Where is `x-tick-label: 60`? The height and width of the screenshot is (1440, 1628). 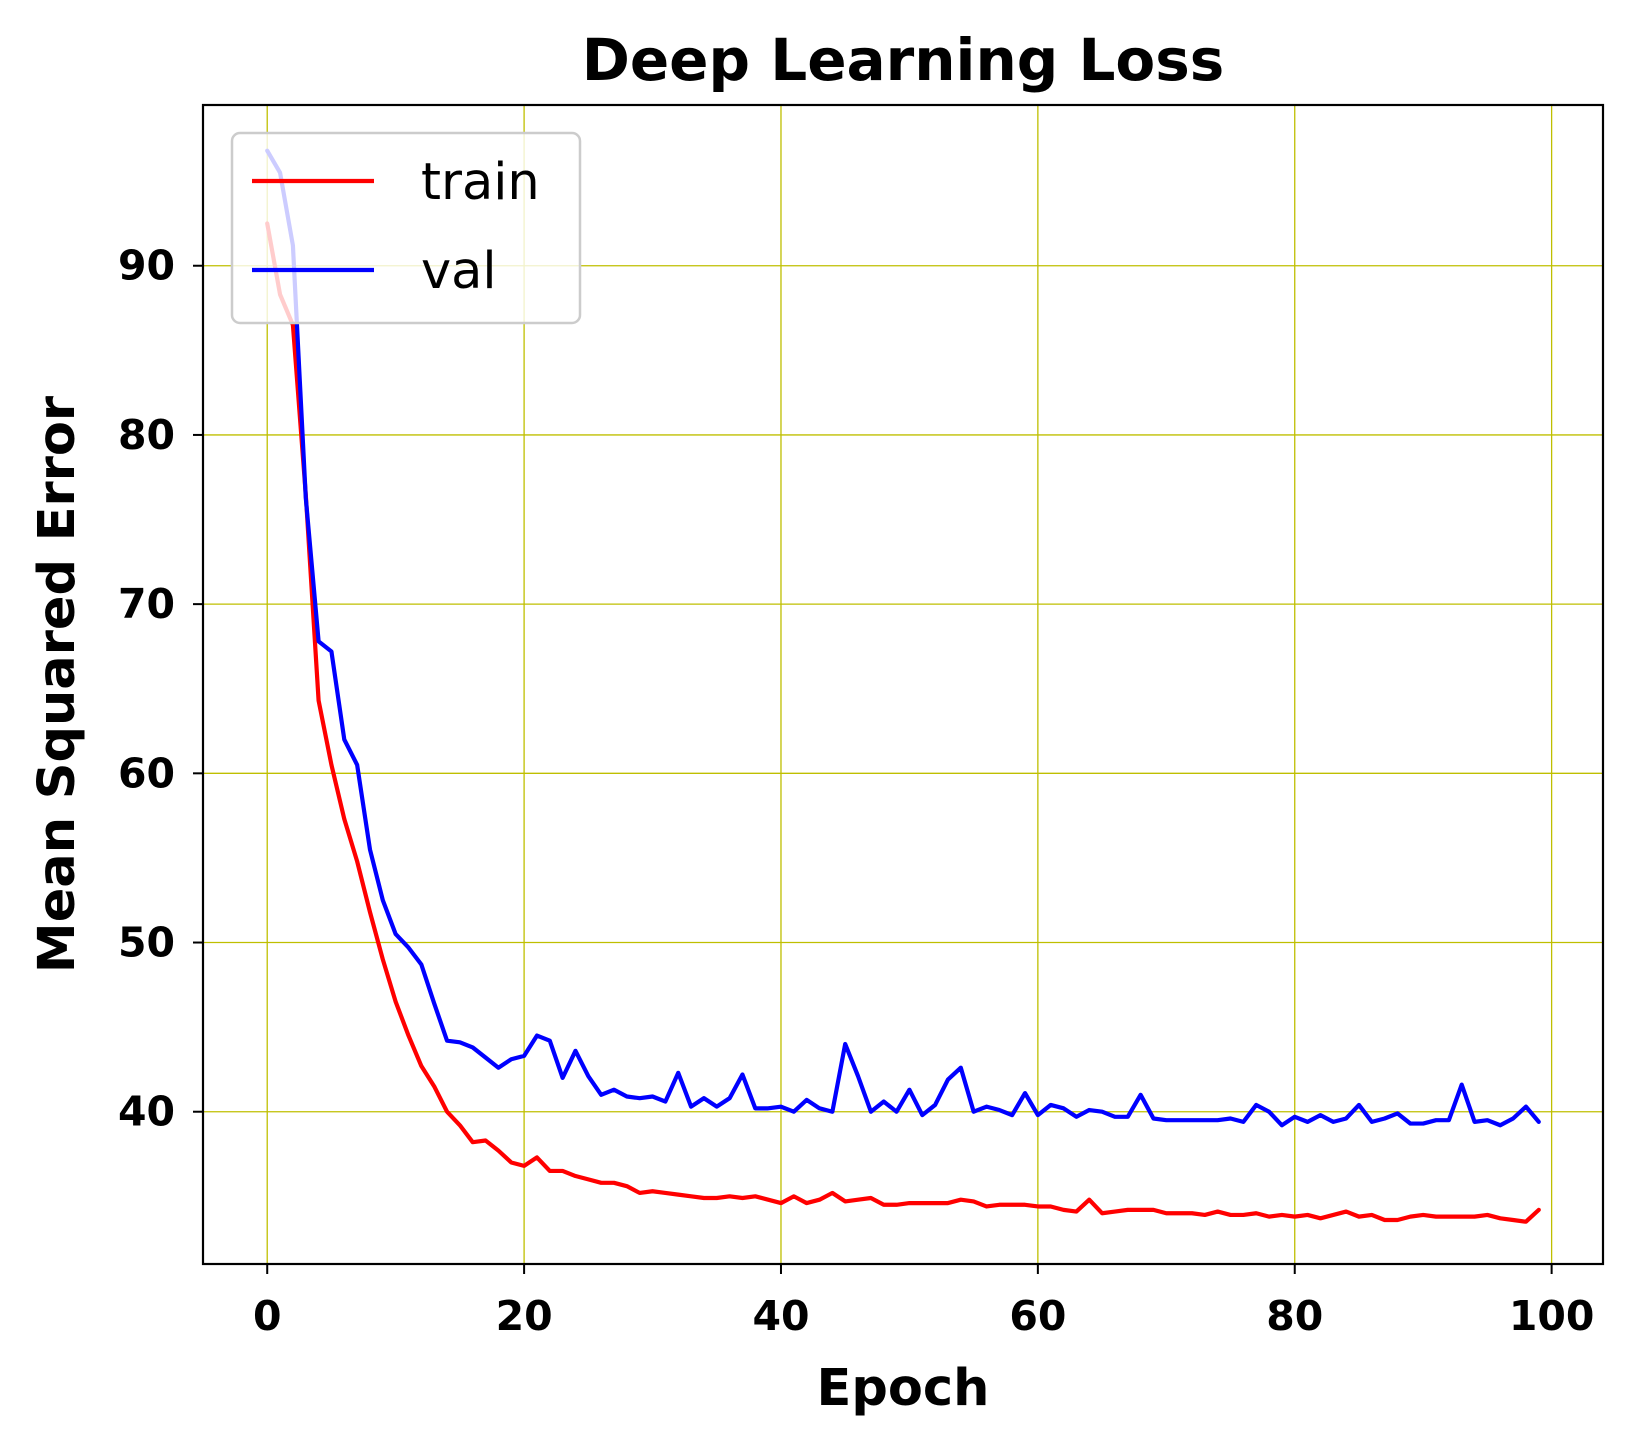 x-tick-label: 60 is located at coordinates (1037, 1316).